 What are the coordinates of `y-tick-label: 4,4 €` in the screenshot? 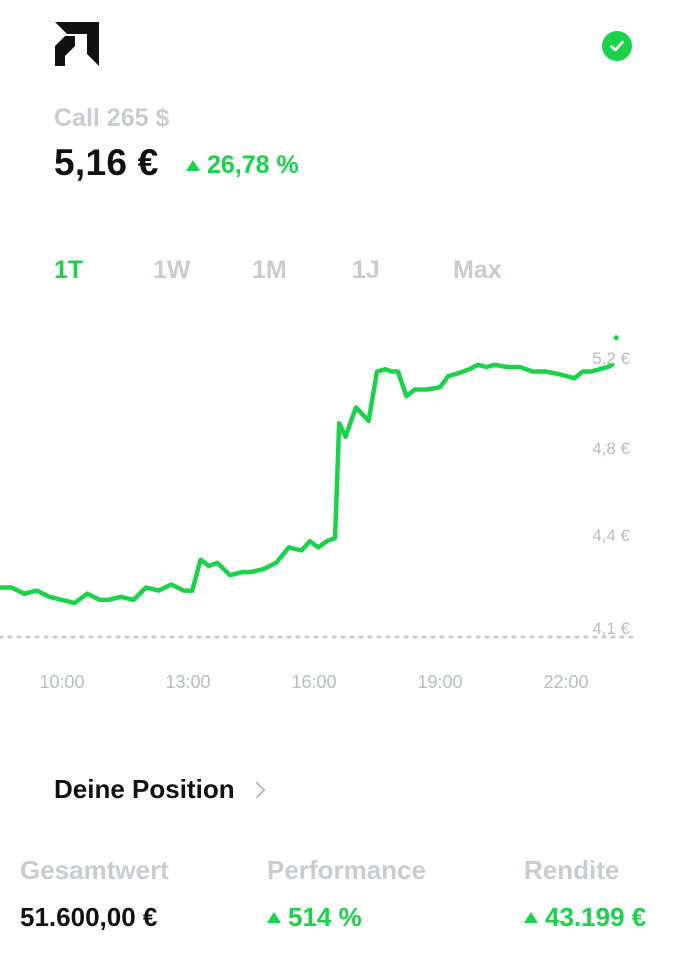 It's located at (611, 535).